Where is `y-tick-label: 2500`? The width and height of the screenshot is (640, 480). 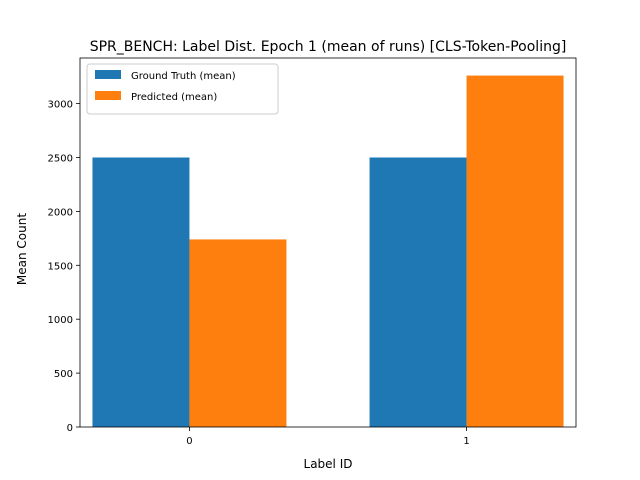 y-tick-label: 2500 is located at coordinates (60, 158).